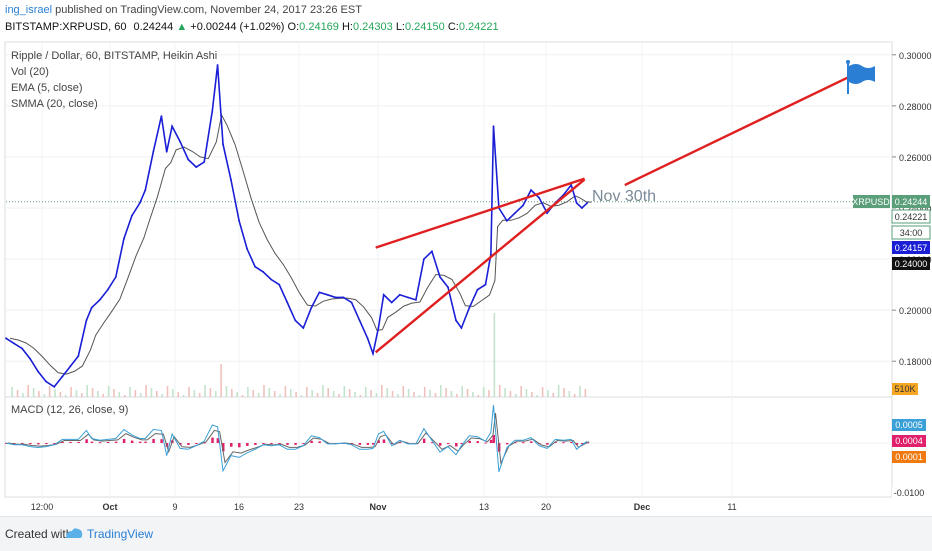 This screenshot has height=551, width=932. What do you see at coordinates (299, 355) in the screenshot?
I see `volume-bars` at bounding box center [299, 355].